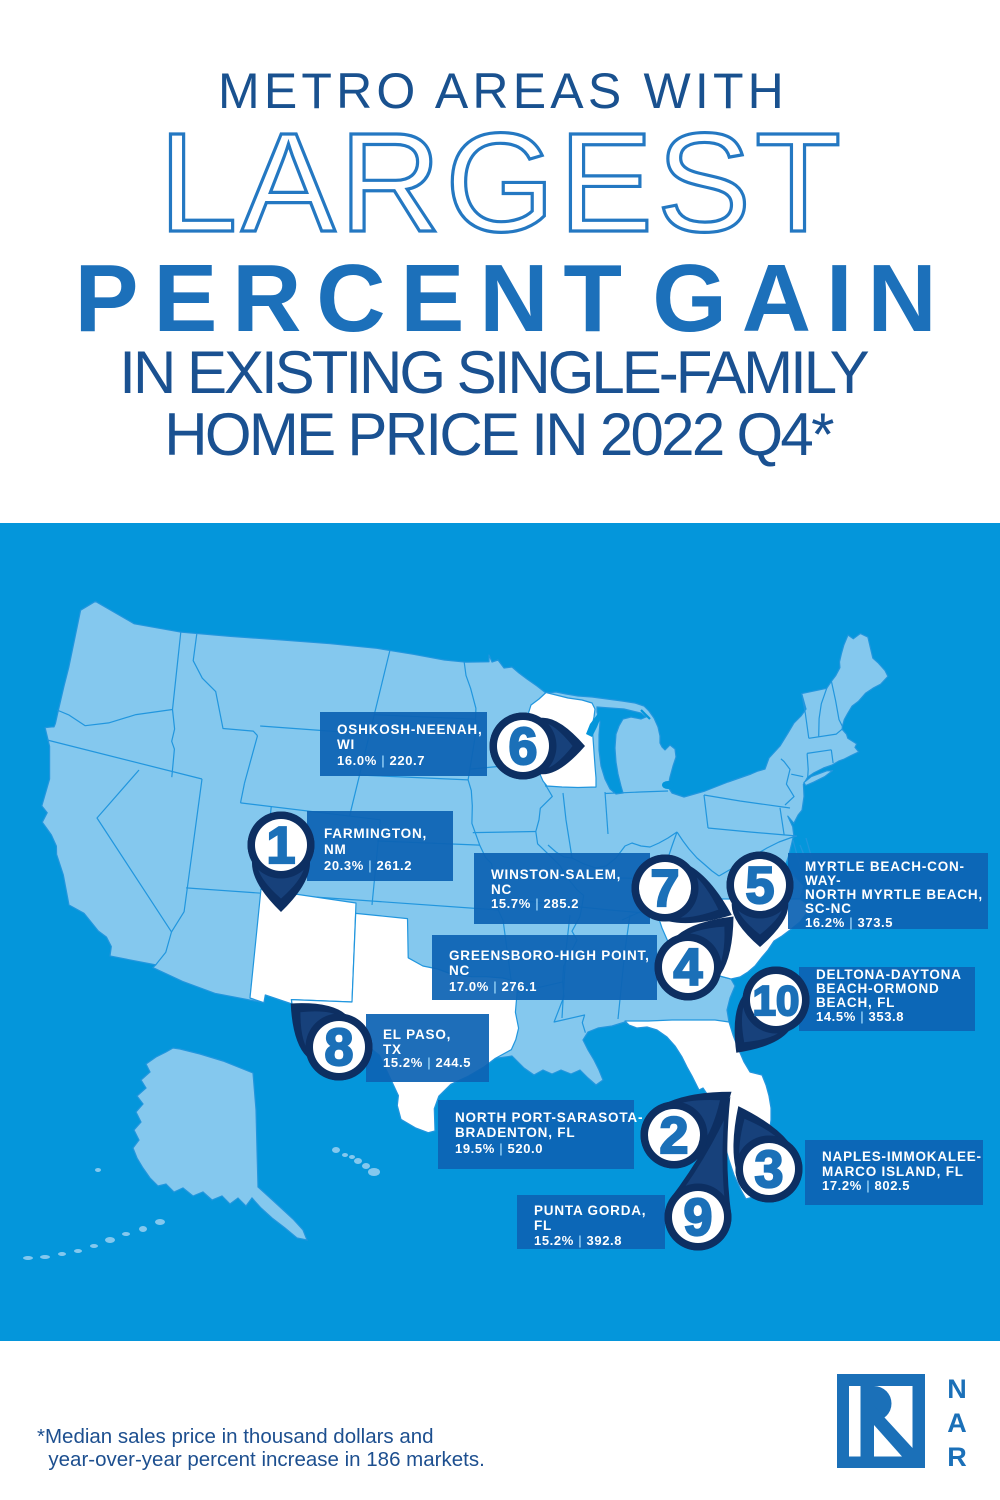 The image size is (1000, 1500). Describe the element at coordinates (535, 903) in the screenshot. I see `svg-text: 15.7% | 285.2` at that location.